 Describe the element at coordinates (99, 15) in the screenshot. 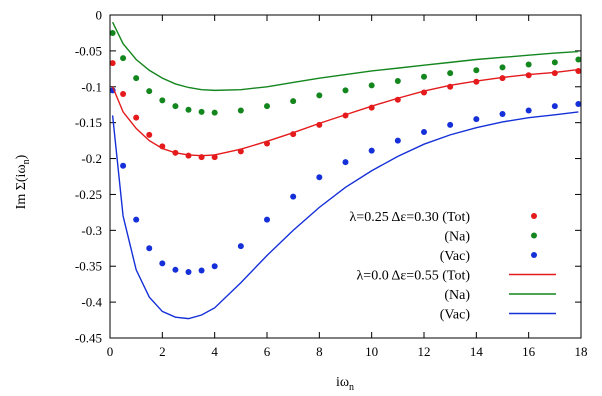

I see `y-tick-label: 0` at that location.